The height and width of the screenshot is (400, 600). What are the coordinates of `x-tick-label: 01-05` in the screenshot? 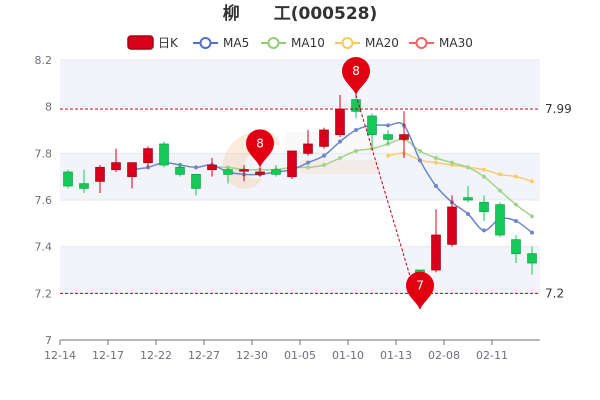 It's located at (300, 355).